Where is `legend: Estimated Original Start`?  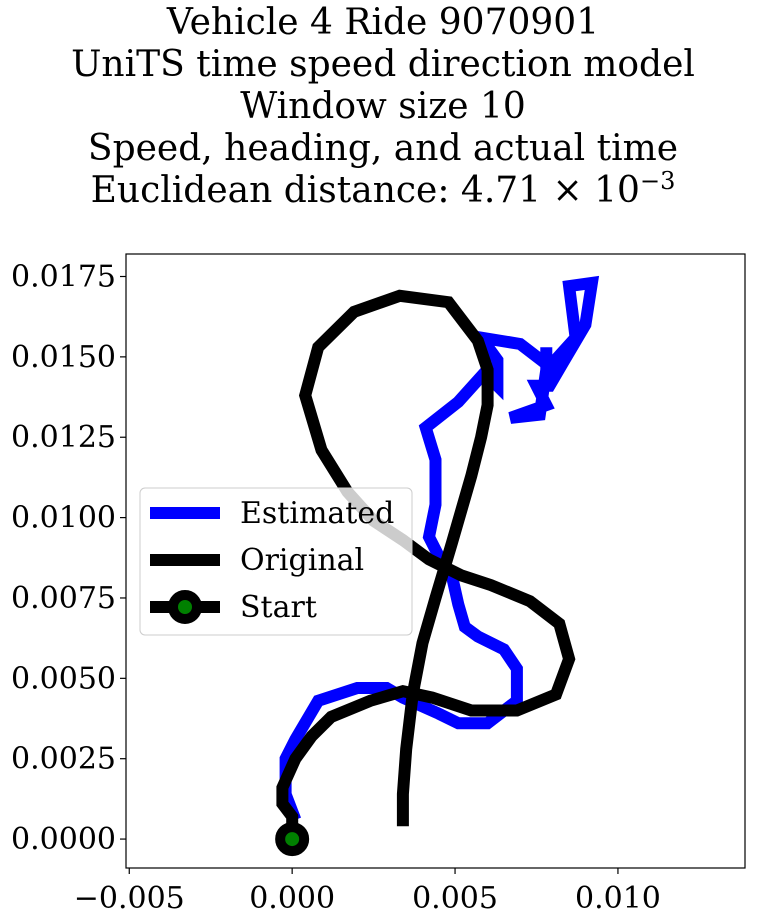 legend: Estimated Original Start is located at coordinates (276, 561).